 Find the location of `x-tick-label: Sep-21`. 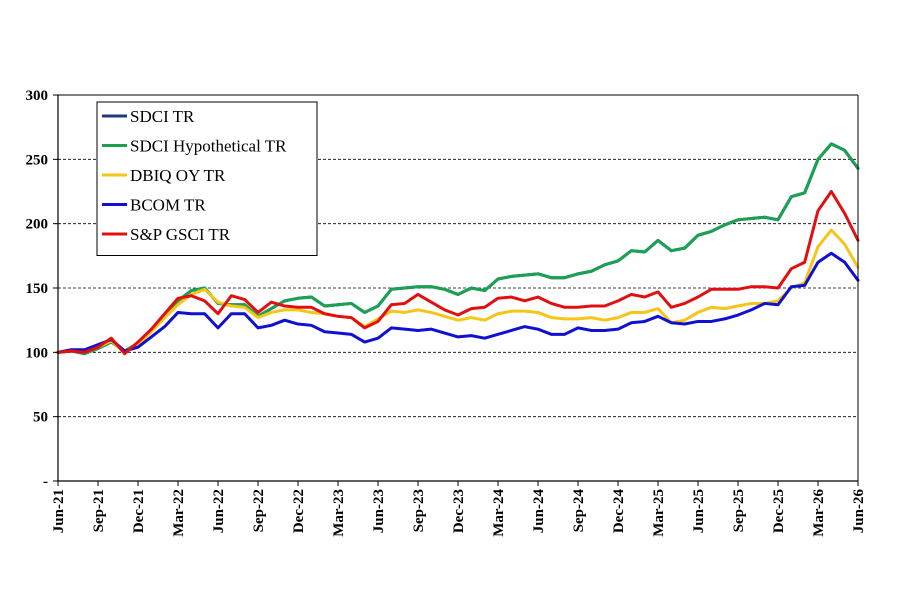

x-tick-label: Sep-21 is located at coordinates (99, 510).